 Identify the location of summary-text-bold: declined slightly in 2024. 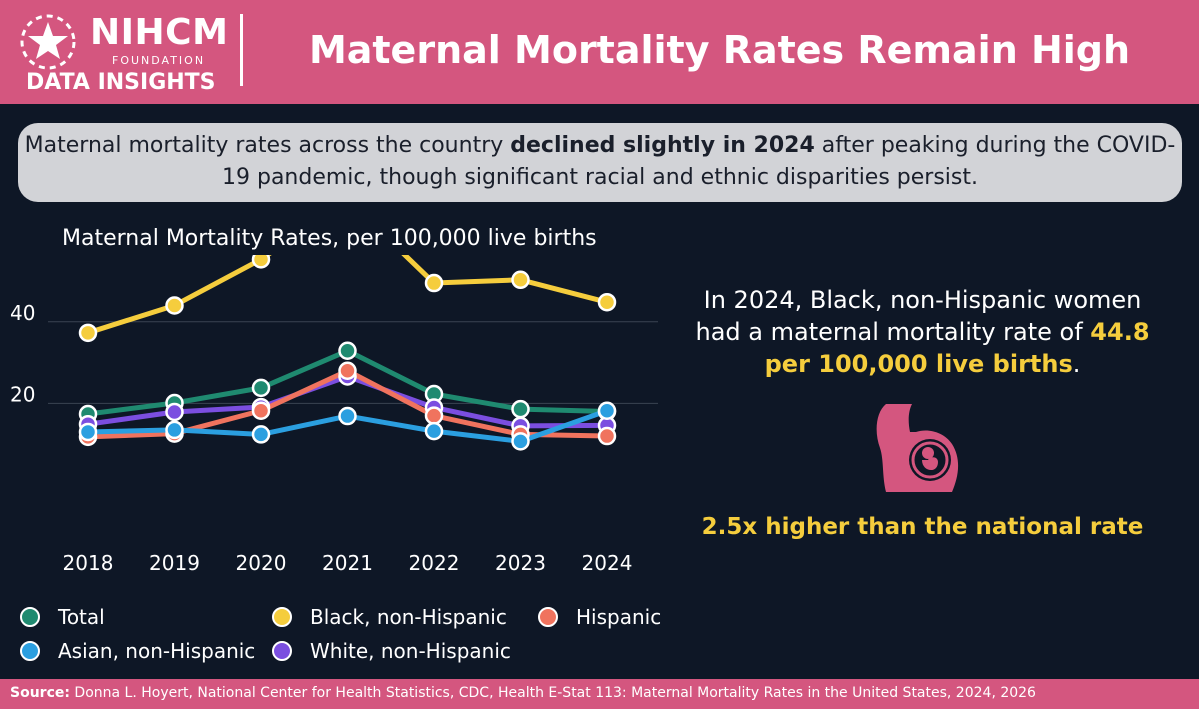
(662, 145).